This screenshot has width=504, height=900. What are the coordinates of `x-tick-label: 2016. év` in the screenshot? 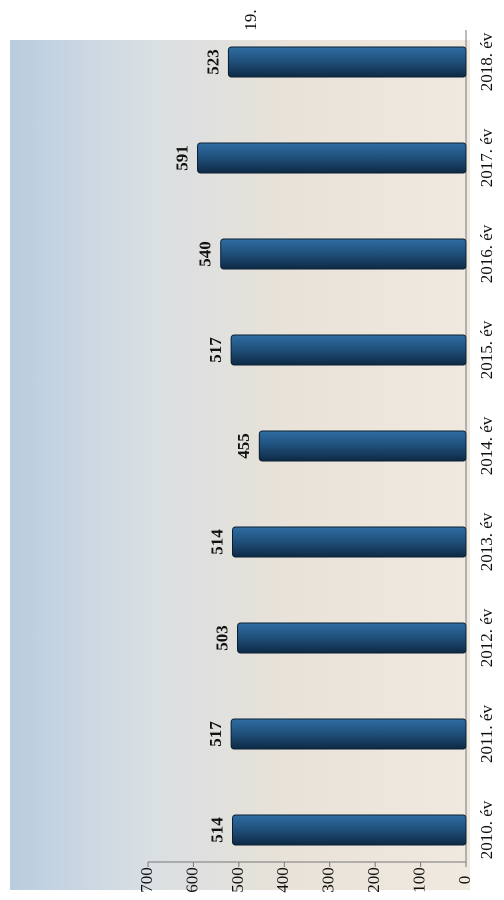 It's located at (486, 253).